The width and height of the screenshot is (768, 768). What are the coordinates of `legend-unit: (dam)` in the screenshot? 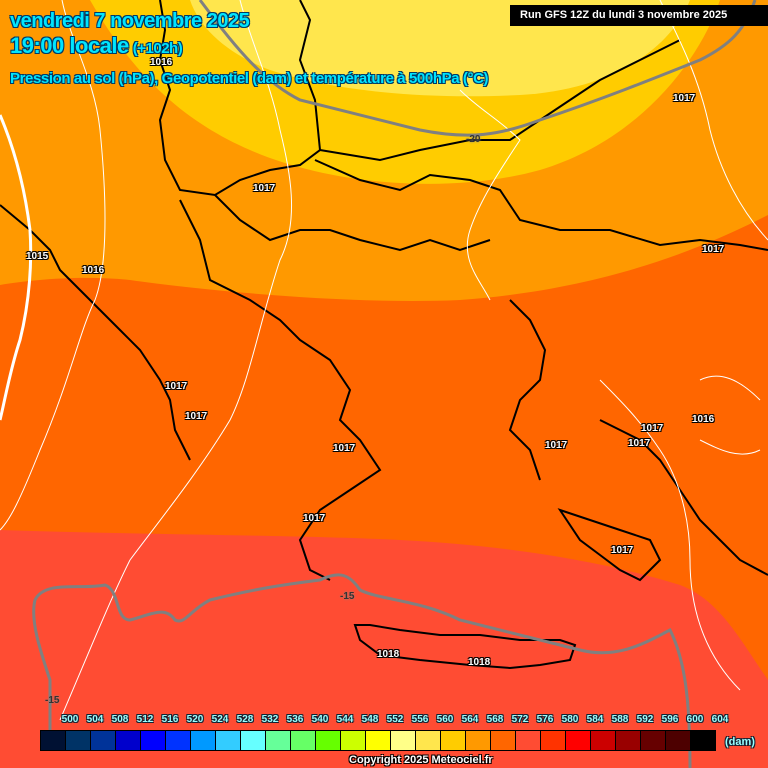 It's located at (740, 742).